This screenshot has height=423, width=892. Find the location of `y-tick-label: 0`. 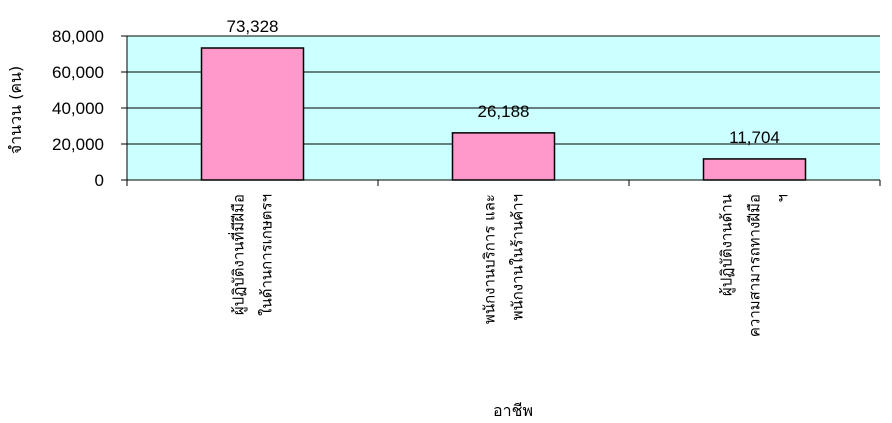

y-tick-label: 0 is located at coordinates (99, 180).